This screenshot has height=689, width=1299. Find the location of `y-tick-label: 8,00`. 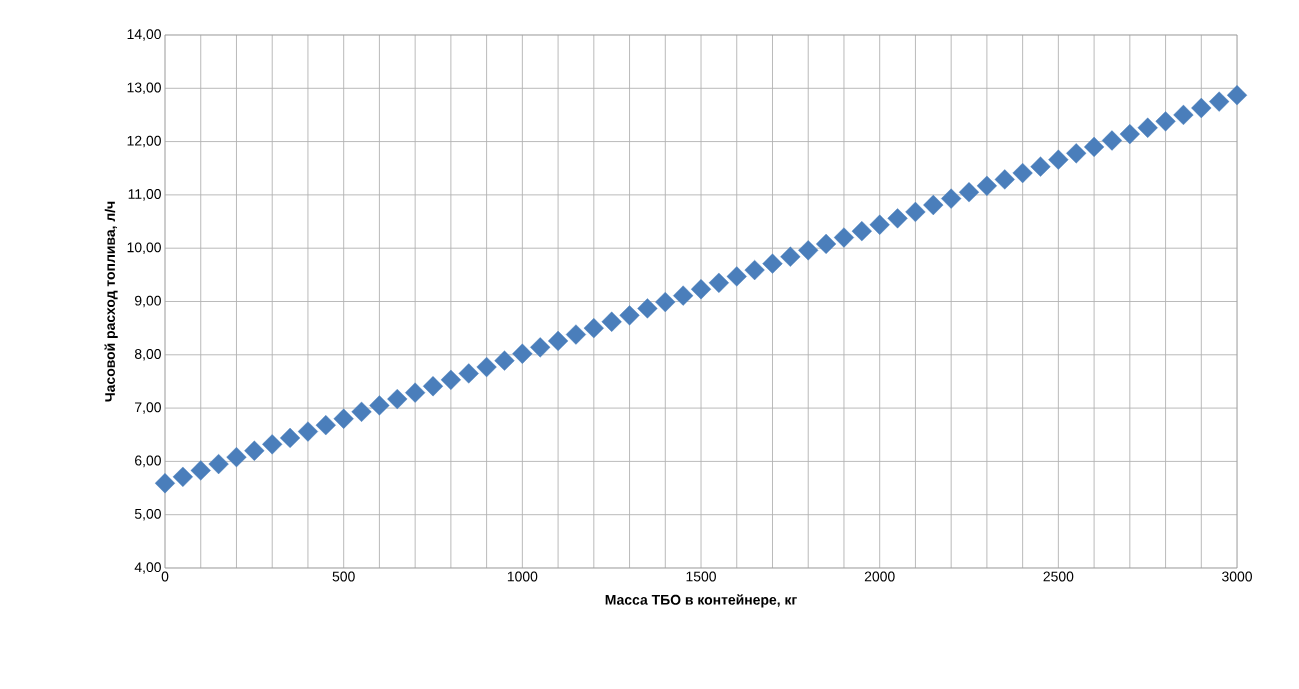

y-tick-label: 8,00 is located at coordinates (147, 355).